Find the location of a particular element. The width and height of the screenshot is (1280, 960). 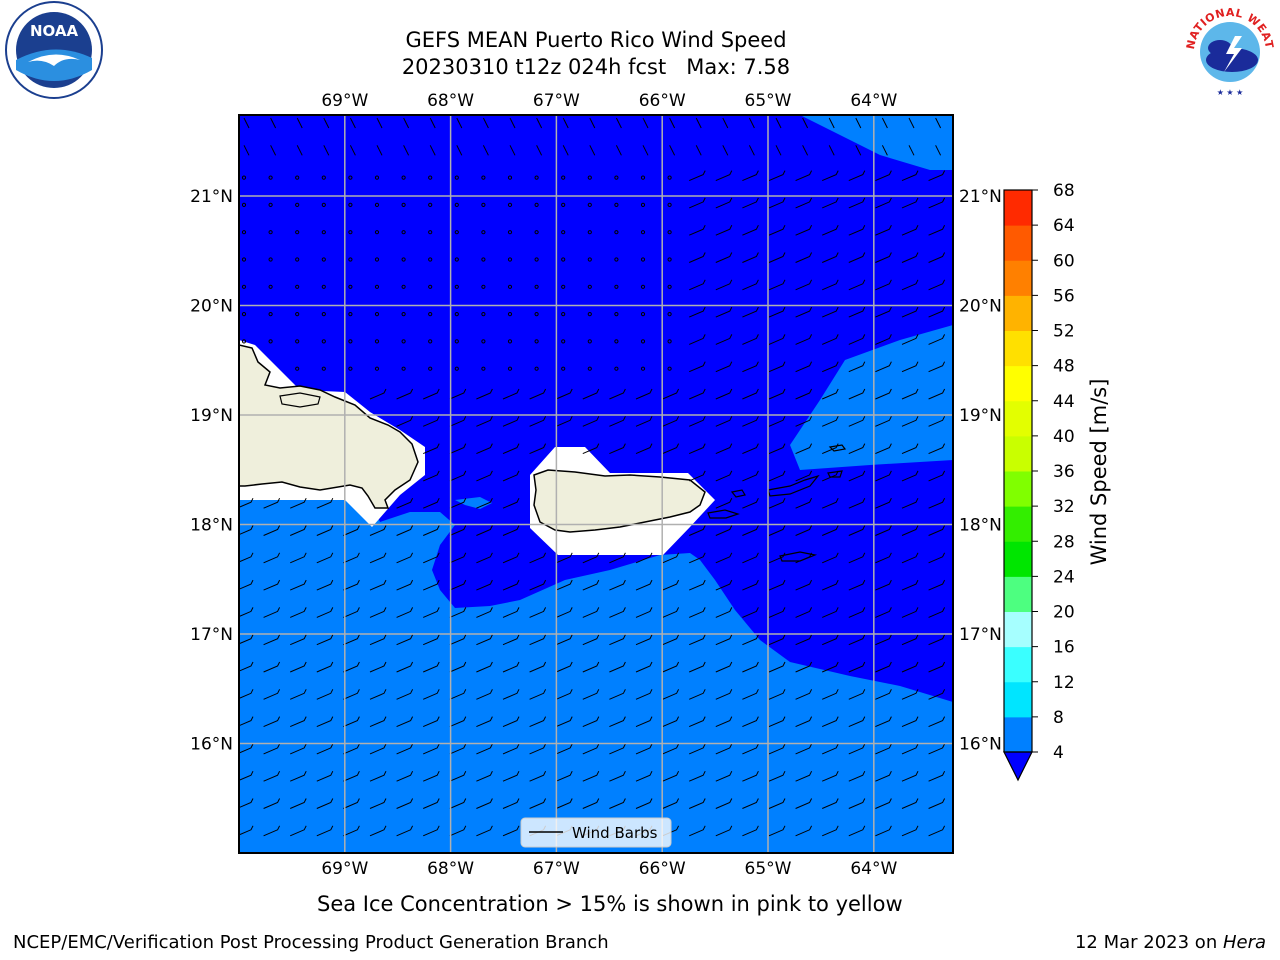

colorbar-tick-label: 24 is located at coordinates (1064, 577).